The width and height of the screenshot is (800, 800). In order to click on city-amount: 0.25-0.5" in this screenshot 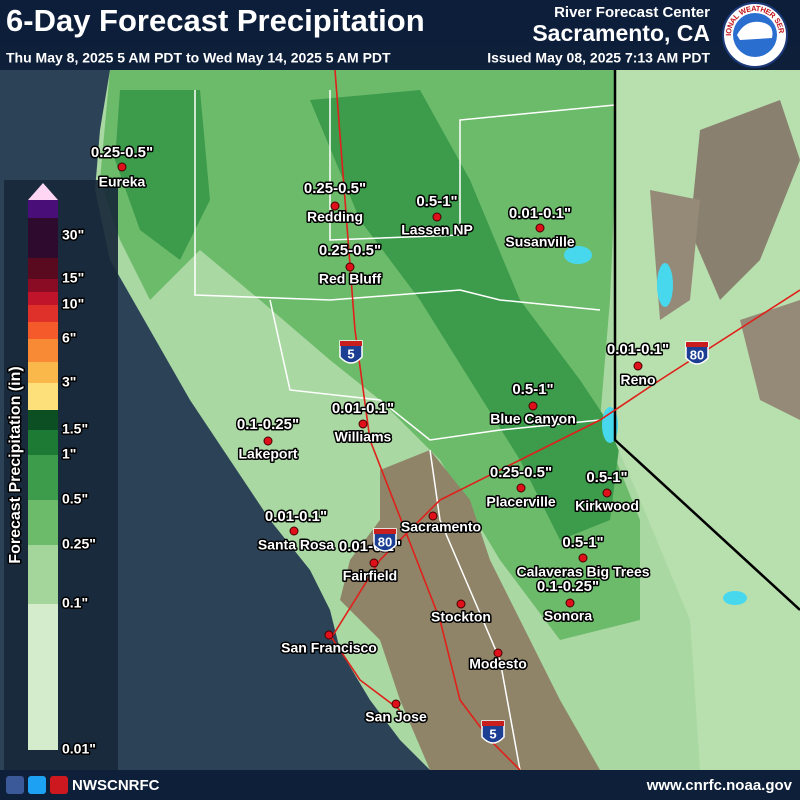, I will do `click(335, 188)`.